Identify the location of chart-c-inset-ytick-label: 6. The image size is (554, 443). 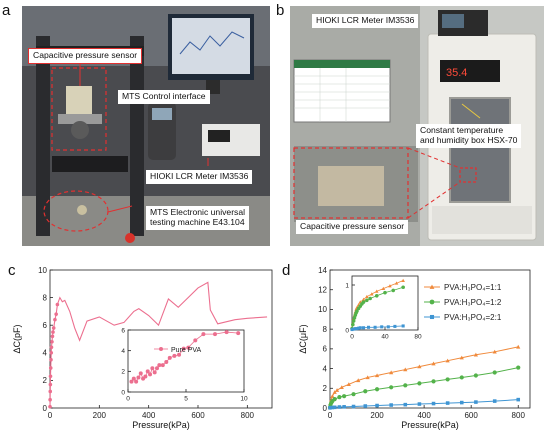
(123, 330).